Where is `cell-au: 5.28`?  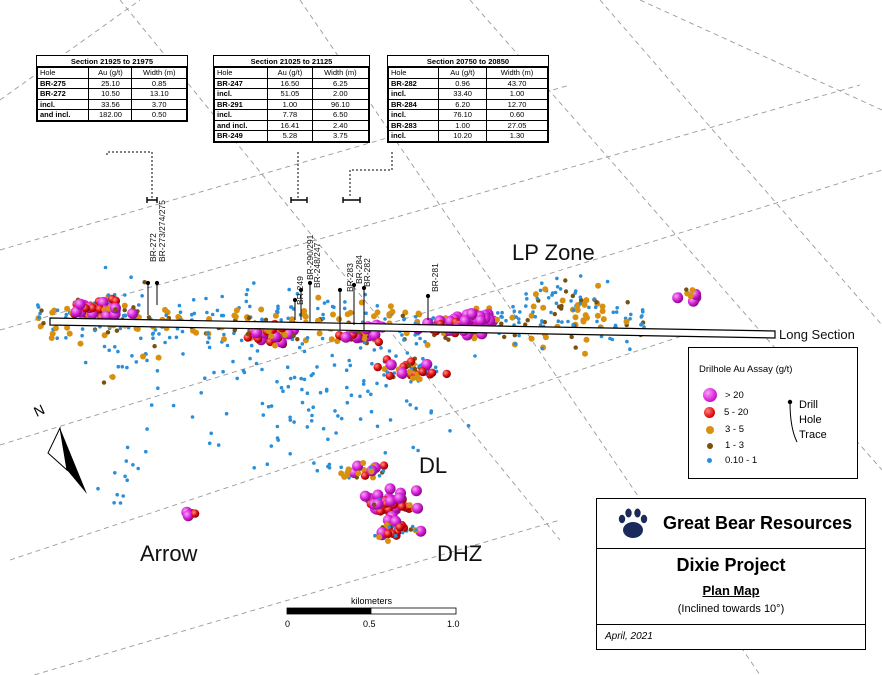 cell-au: 5.28 is located at coordinates (290, 136).